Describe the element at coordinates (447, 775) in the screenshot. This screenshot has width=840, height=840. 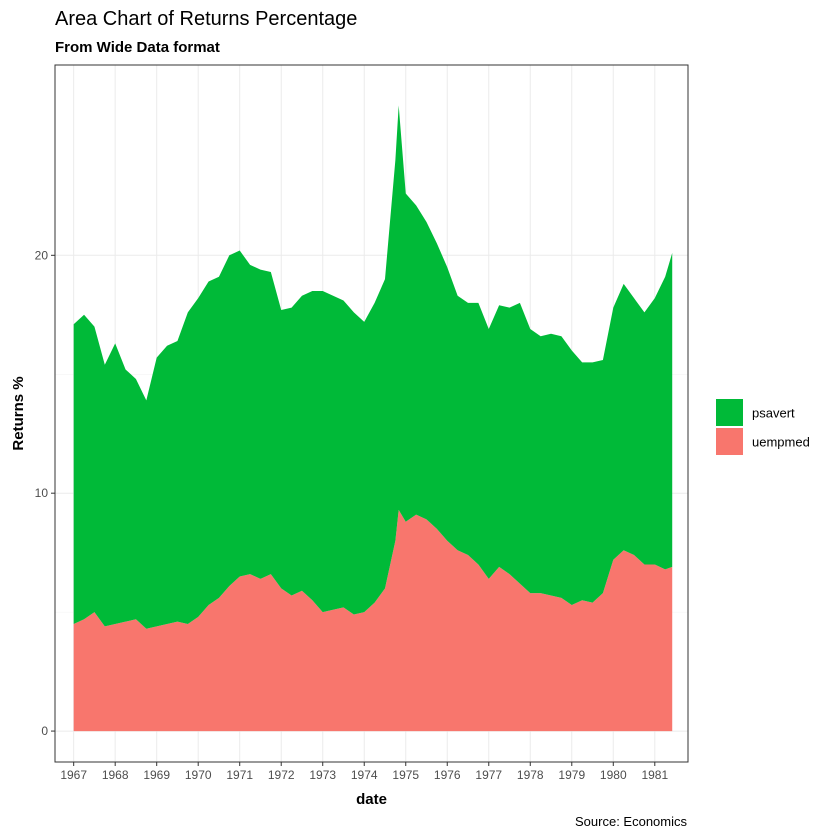
I see `x-tick-label: 1976` at that location.